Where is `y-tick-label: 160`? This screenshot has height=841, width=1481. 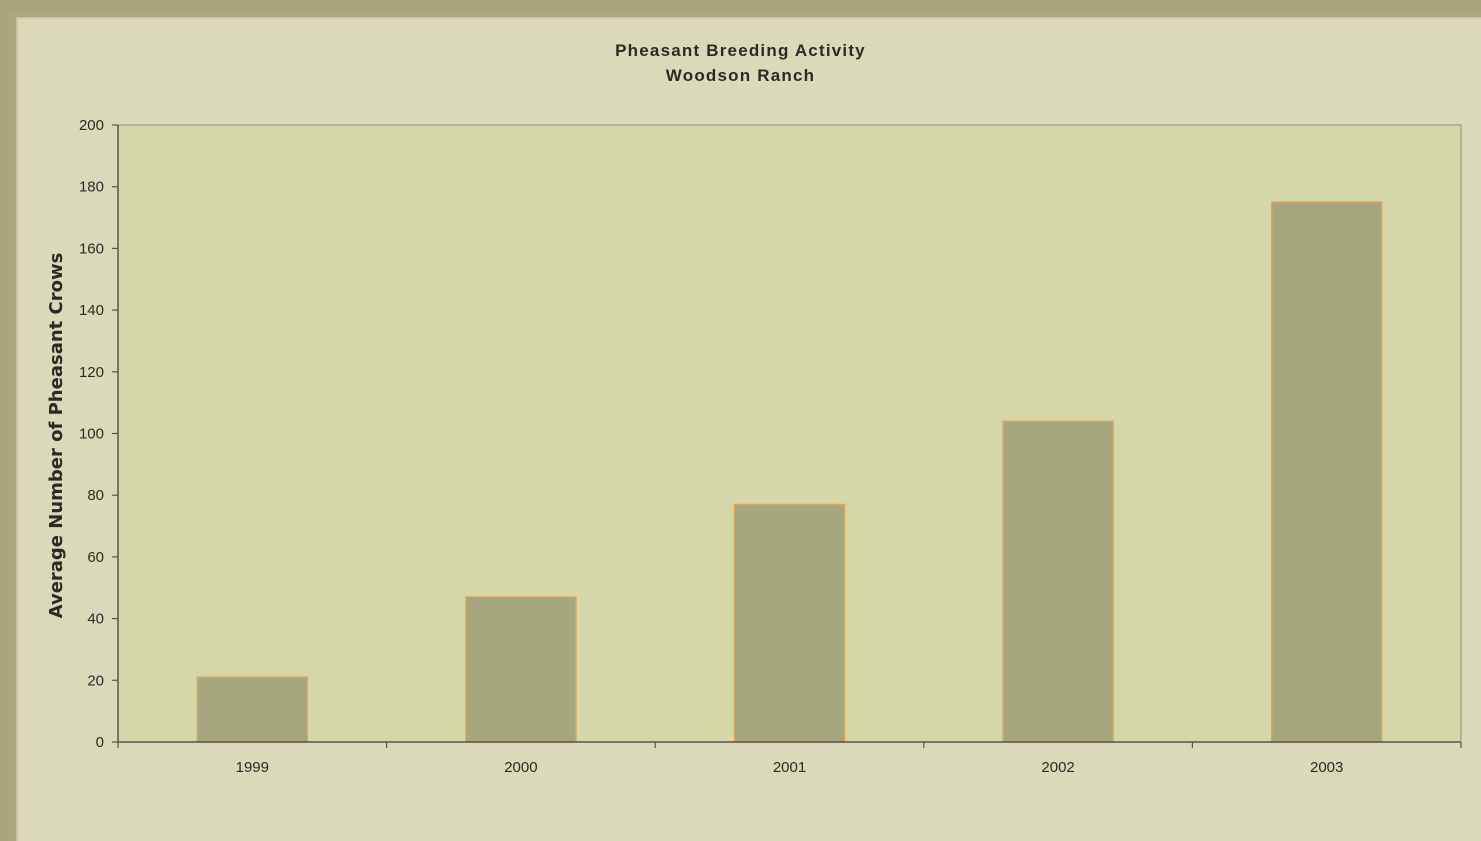
y-tick-label: 160 is located at coordinates (91, 248).